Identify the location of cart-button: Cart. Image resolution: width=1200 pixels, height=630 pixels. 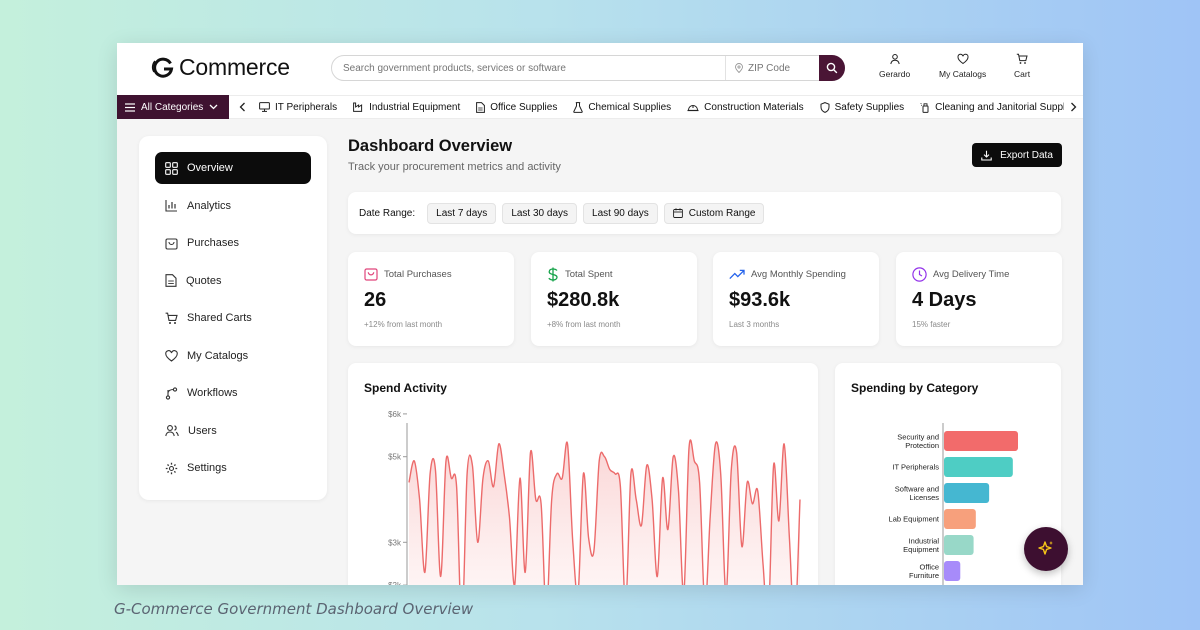
(1022, 66).